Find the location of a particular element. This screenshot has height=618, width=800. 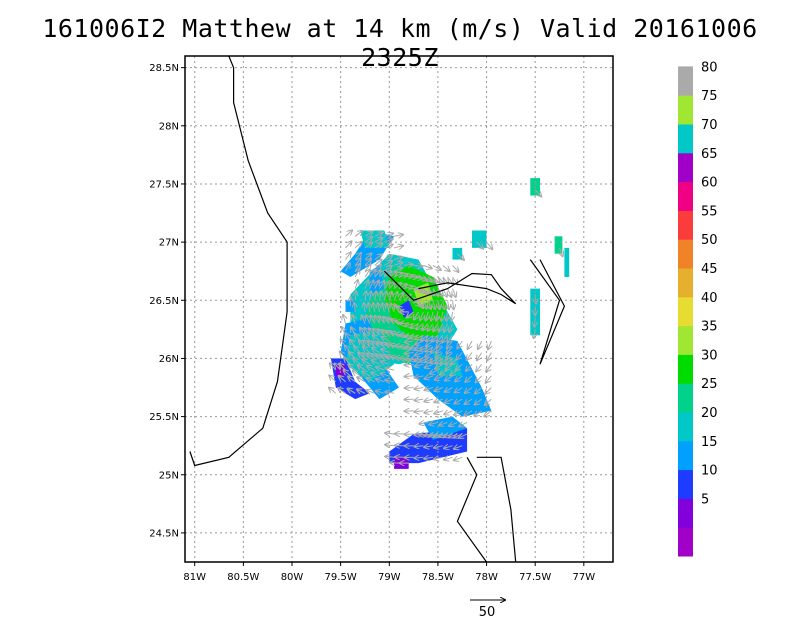

colorbar-label: 50 is located at coordinates (709, 240).